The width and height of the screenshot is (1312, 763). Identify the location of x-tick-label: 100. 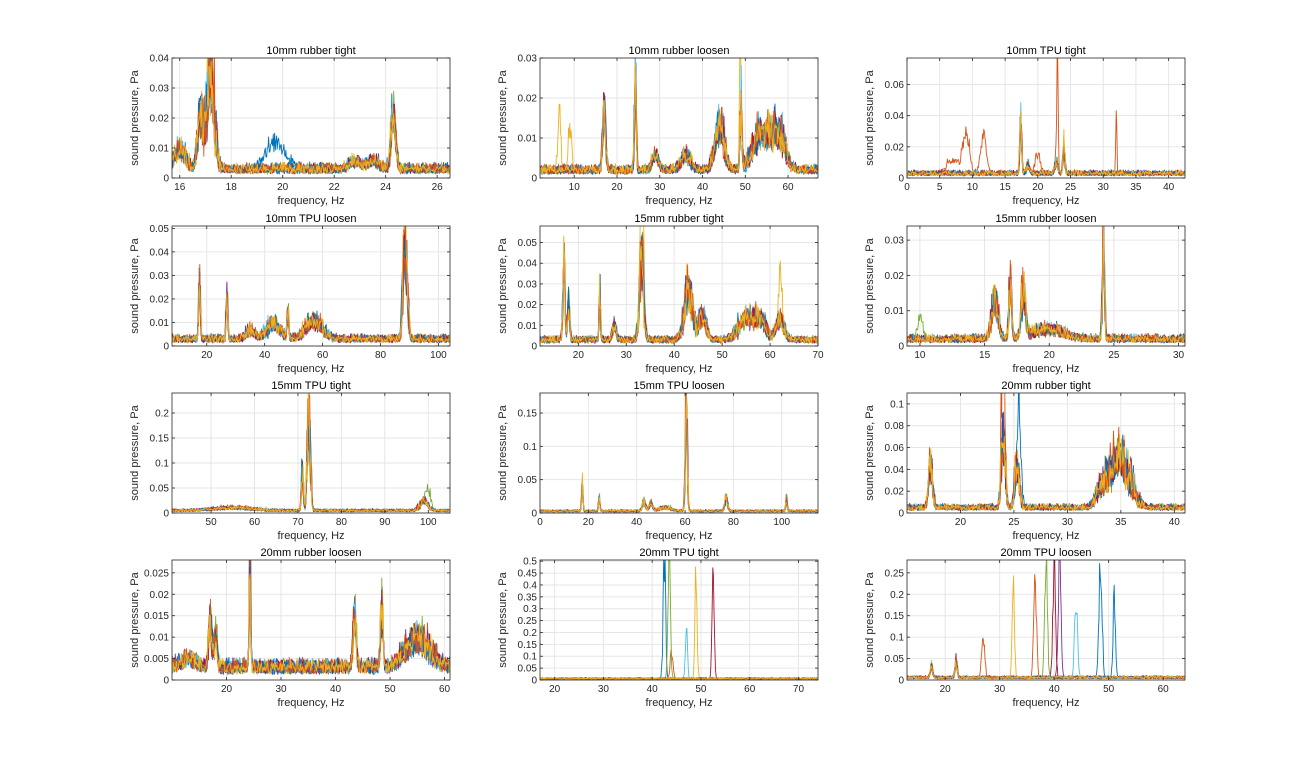
(438, 355).